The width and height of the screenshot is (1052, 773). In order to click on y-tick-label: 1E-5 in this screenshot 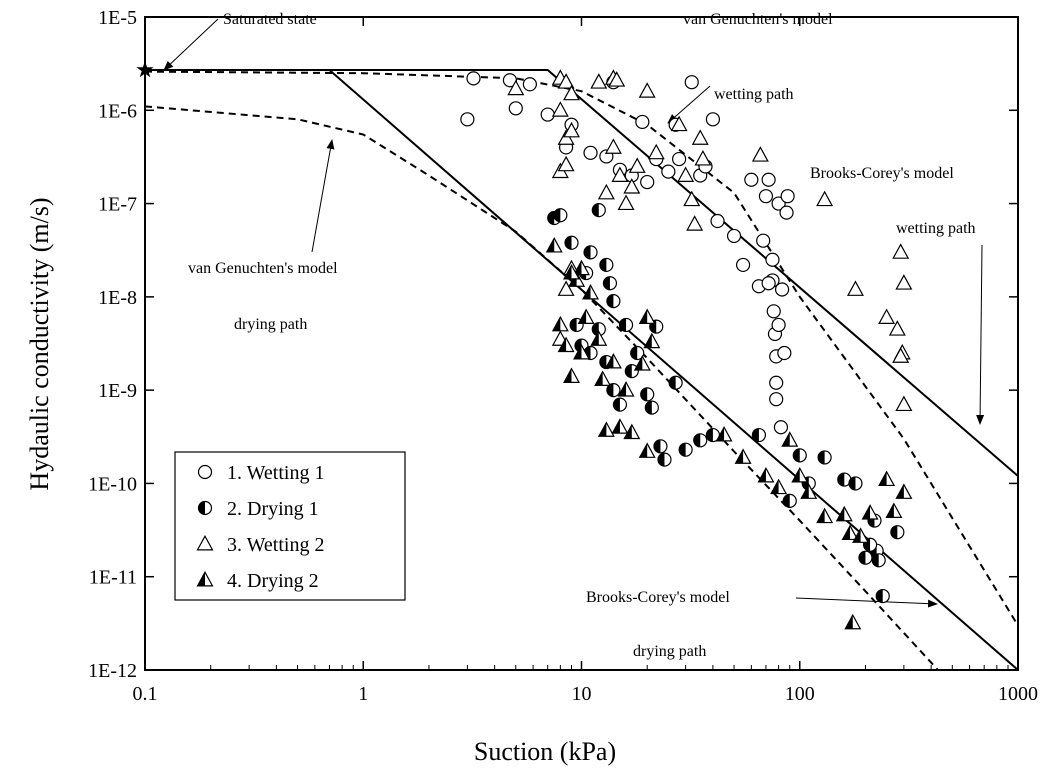, I will do `click(117, 18)`.